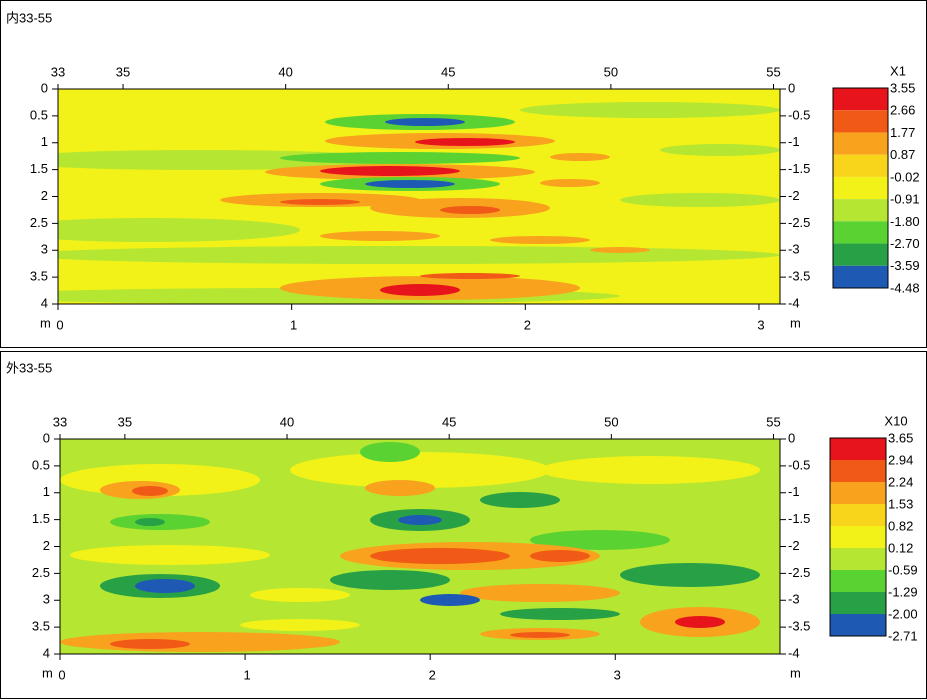 This screenshot has height=700, width=927. Describe the element at coordinates (905, 221) in the screenshot. I see `colorbar-label: -1.80` at that location.